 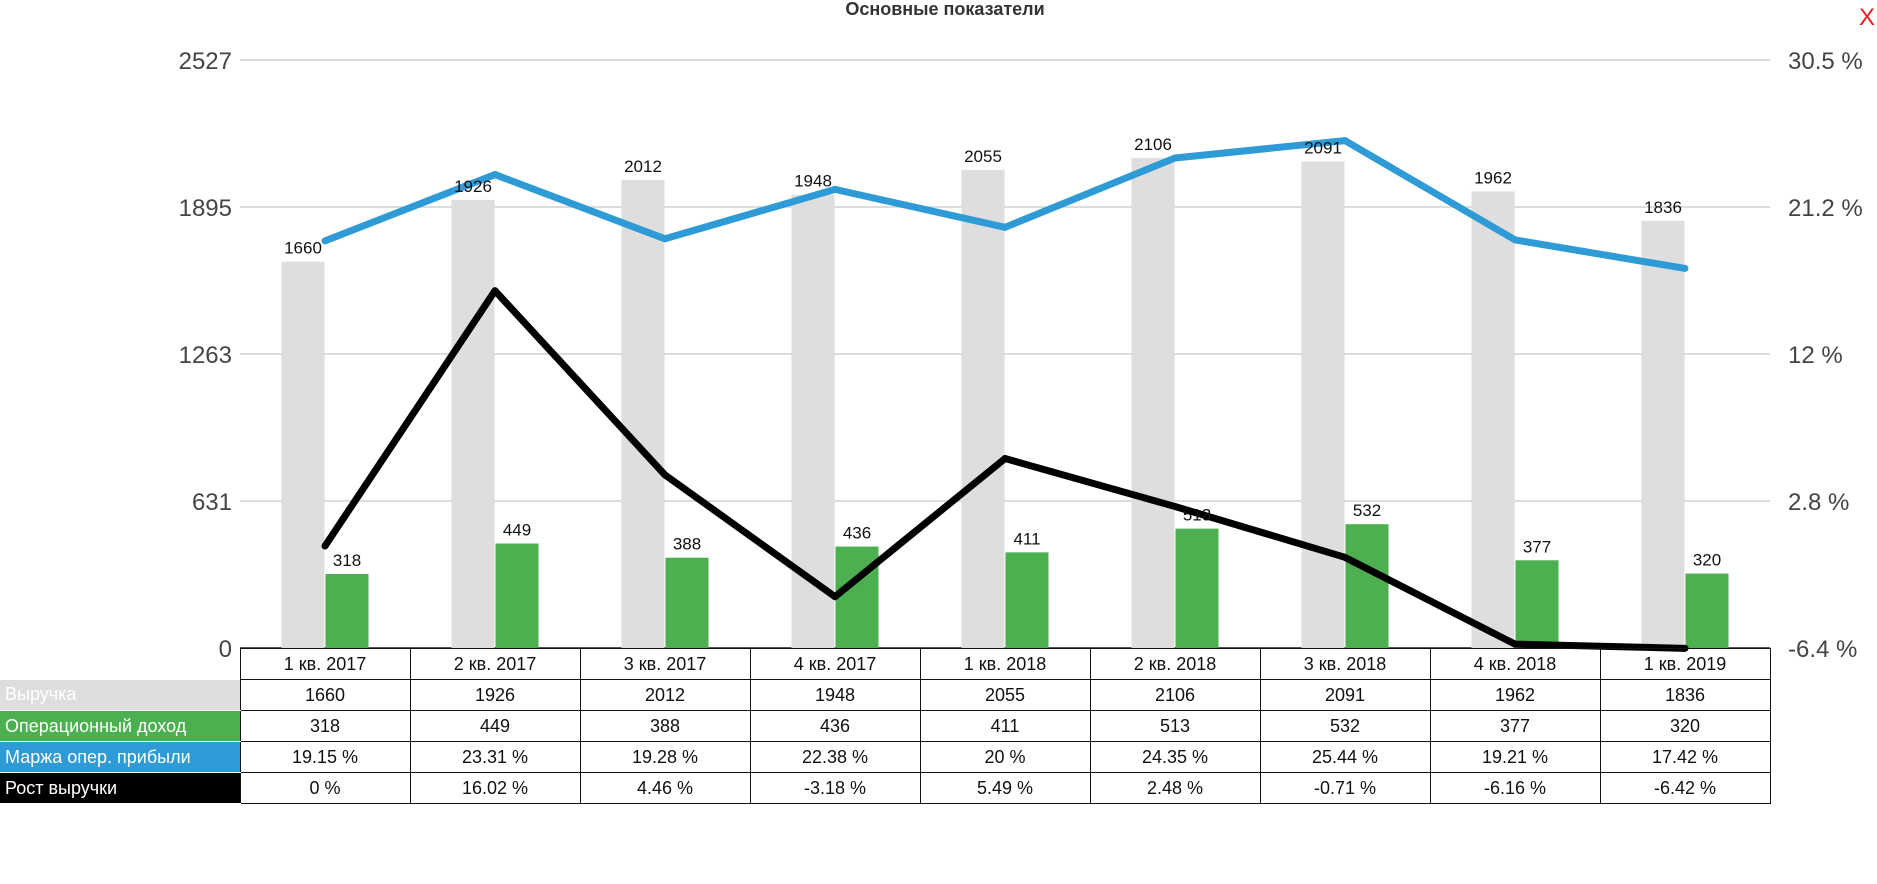 I want to click on revenue-bar-label: 1962, so click(x=1493, y=177).